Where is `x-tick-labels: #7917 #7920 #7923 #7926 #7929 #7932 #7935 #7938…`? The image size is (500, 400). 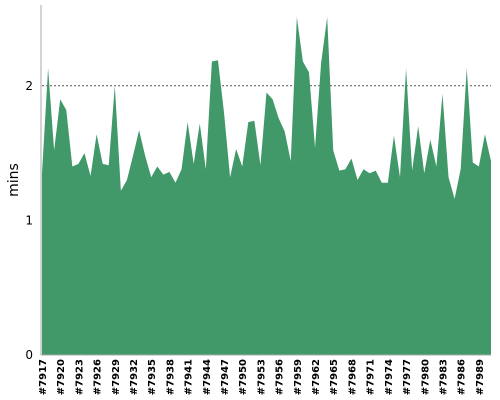
x-tick-labels: #7917 #7920 #7923 #7926 #7929 #7932 #7935 #7938… is located at coordinates (262, 377).